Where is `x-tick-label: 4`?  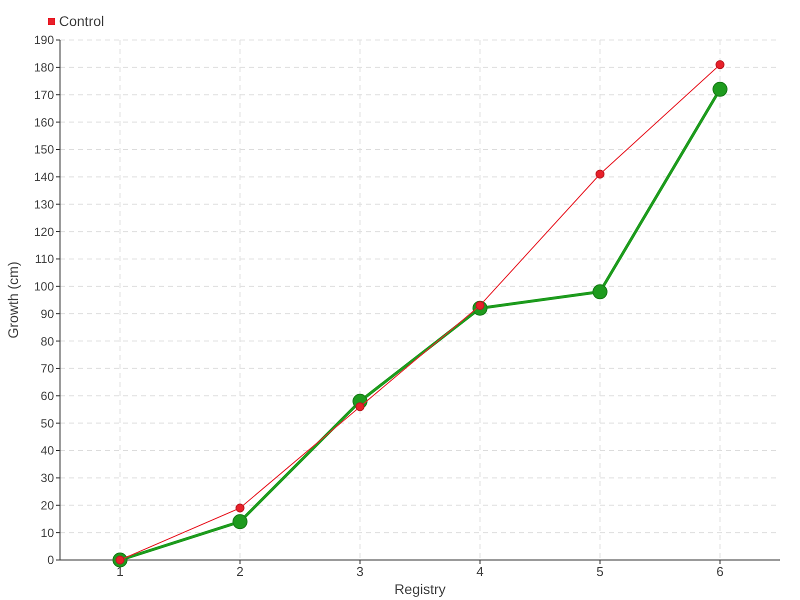 x-tick-label: 4 is located at coordinates (480, 571).